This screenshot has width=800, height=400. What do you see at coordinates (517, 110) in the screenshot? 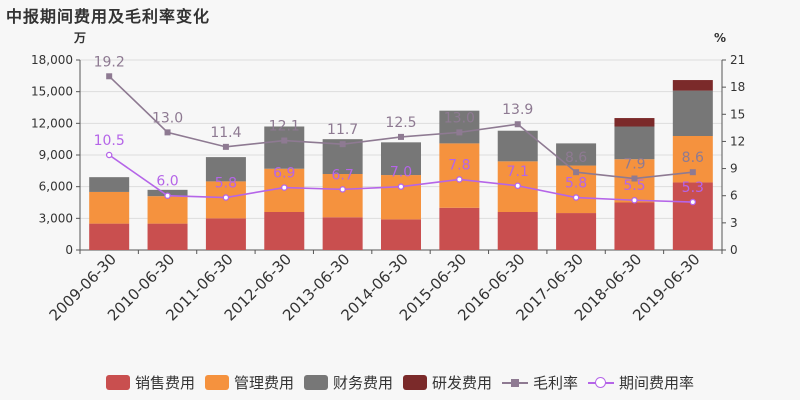
I see `gross-margin-label: 13.9` at bounding box center [517, 110].